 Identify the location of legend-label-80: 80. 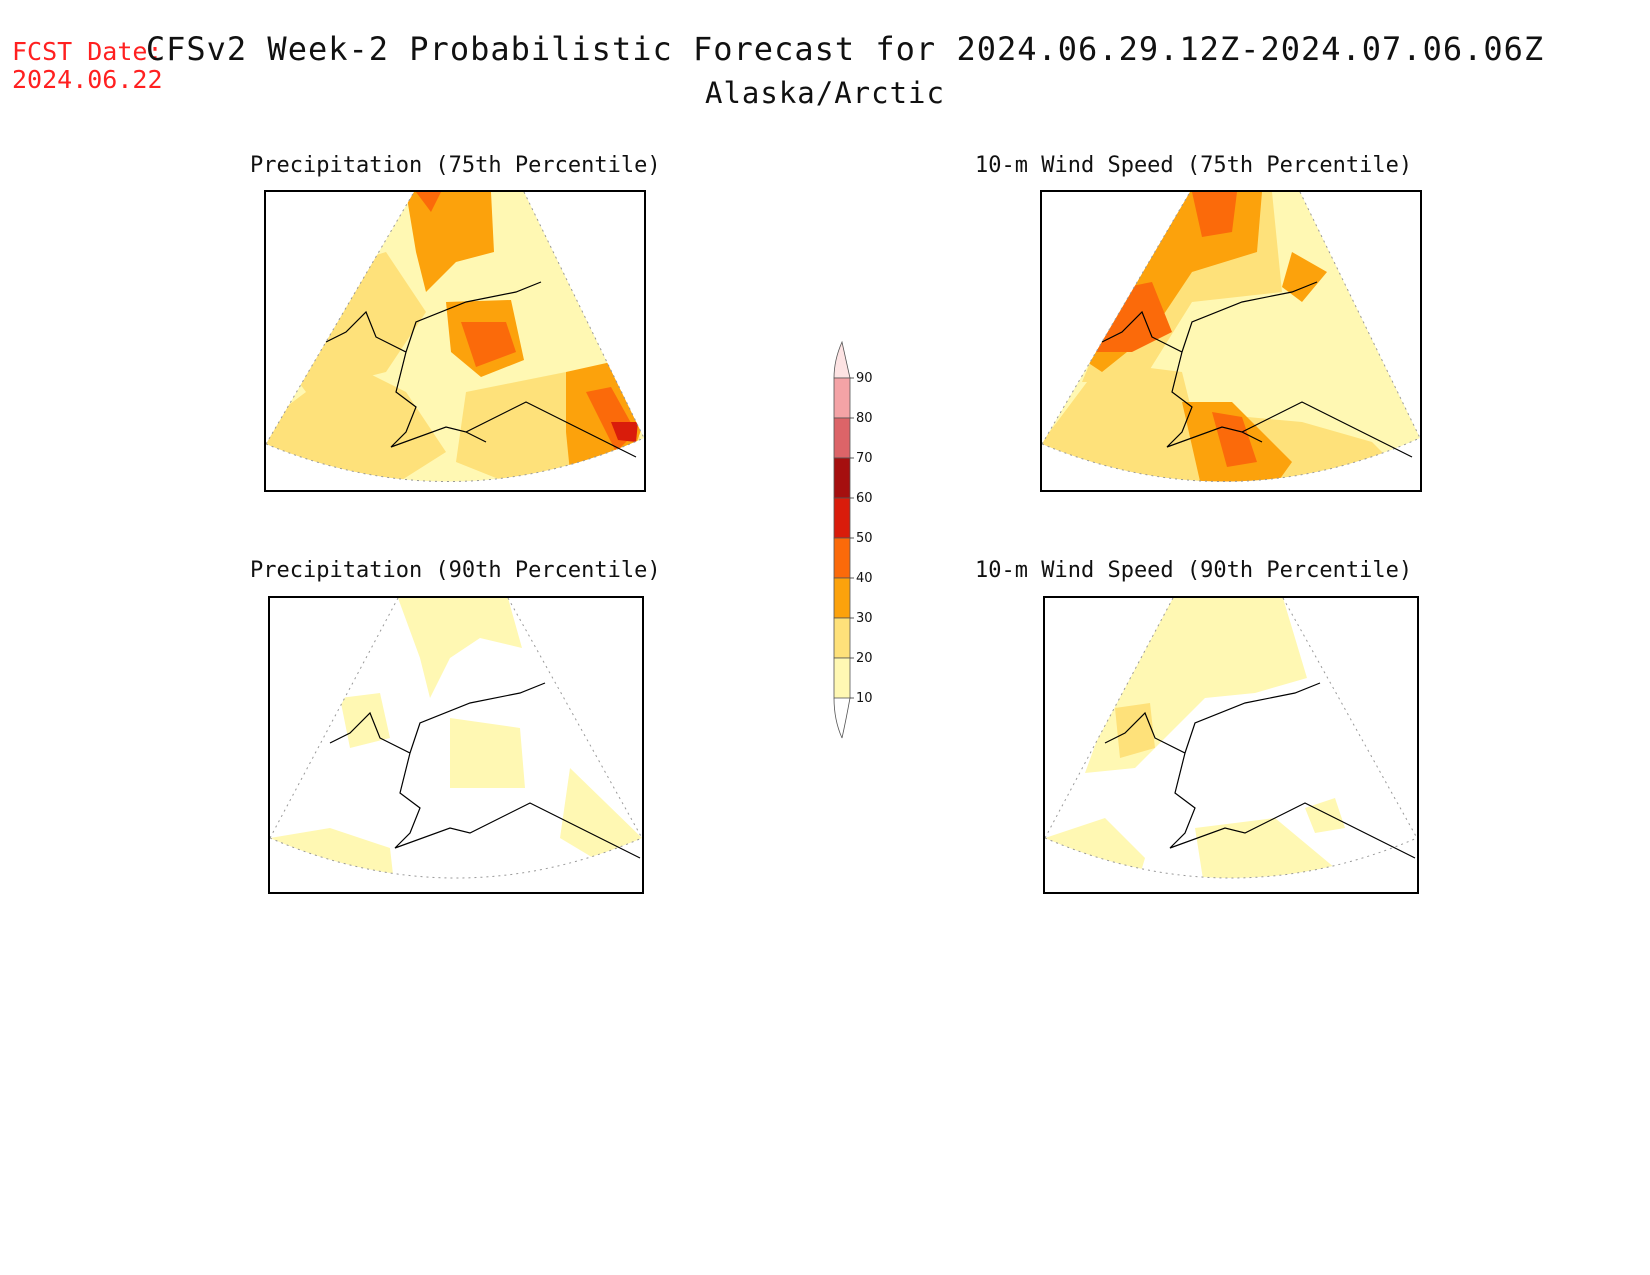
(864, 418).